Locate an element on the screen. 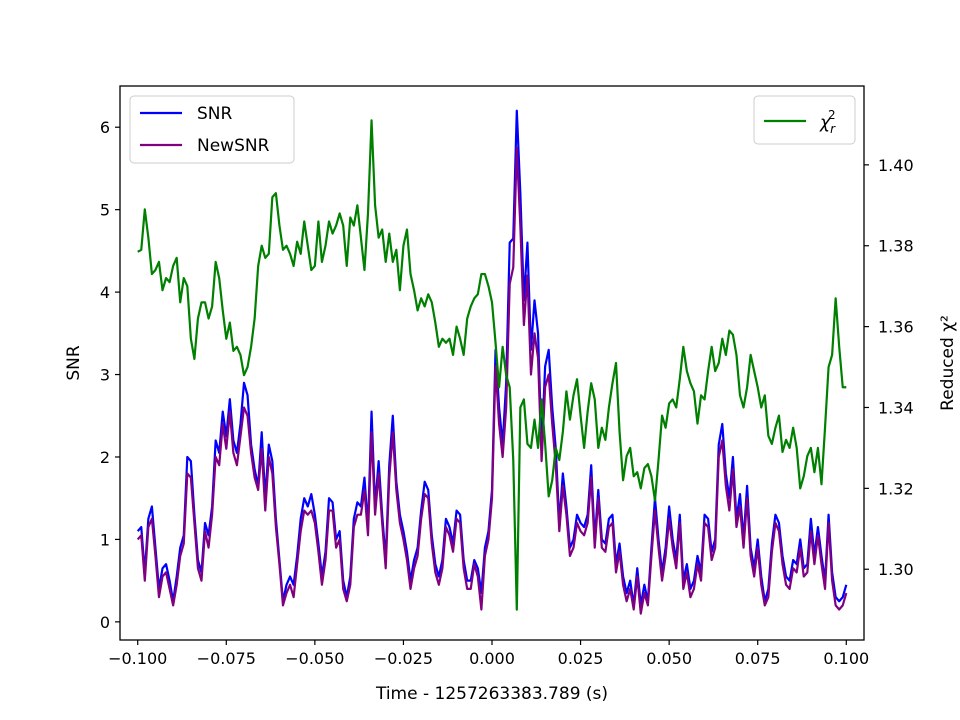 The width and height of the screenshot is (960, 720). y2-tick-label: 1.38 is located at coordinates (896, 246).